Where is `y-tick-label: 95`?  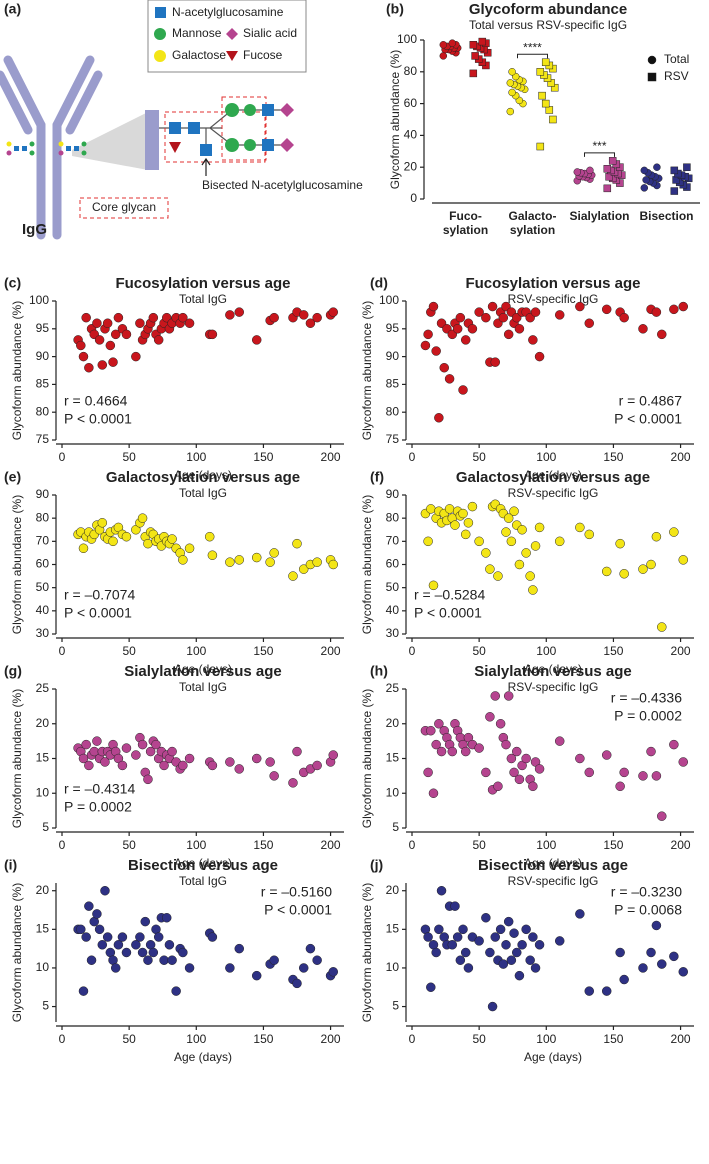
y-tick-label: 95 is located at coordinates (393, 328).